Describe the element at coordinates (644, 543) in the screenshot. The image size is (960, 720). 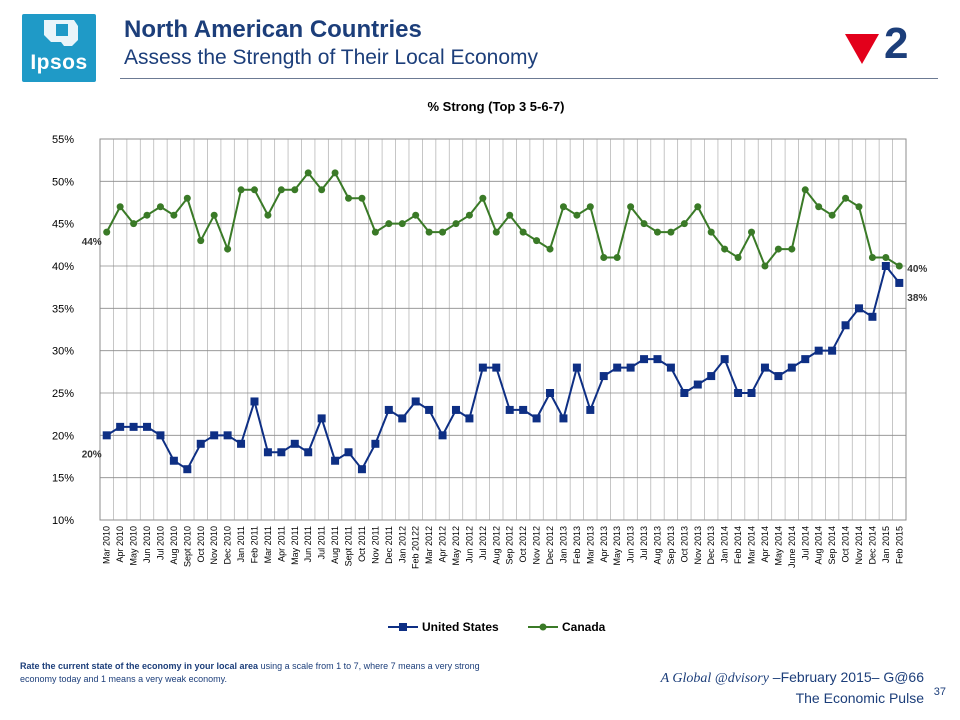
I see `x-tick-label: Jul 2013` at that location.